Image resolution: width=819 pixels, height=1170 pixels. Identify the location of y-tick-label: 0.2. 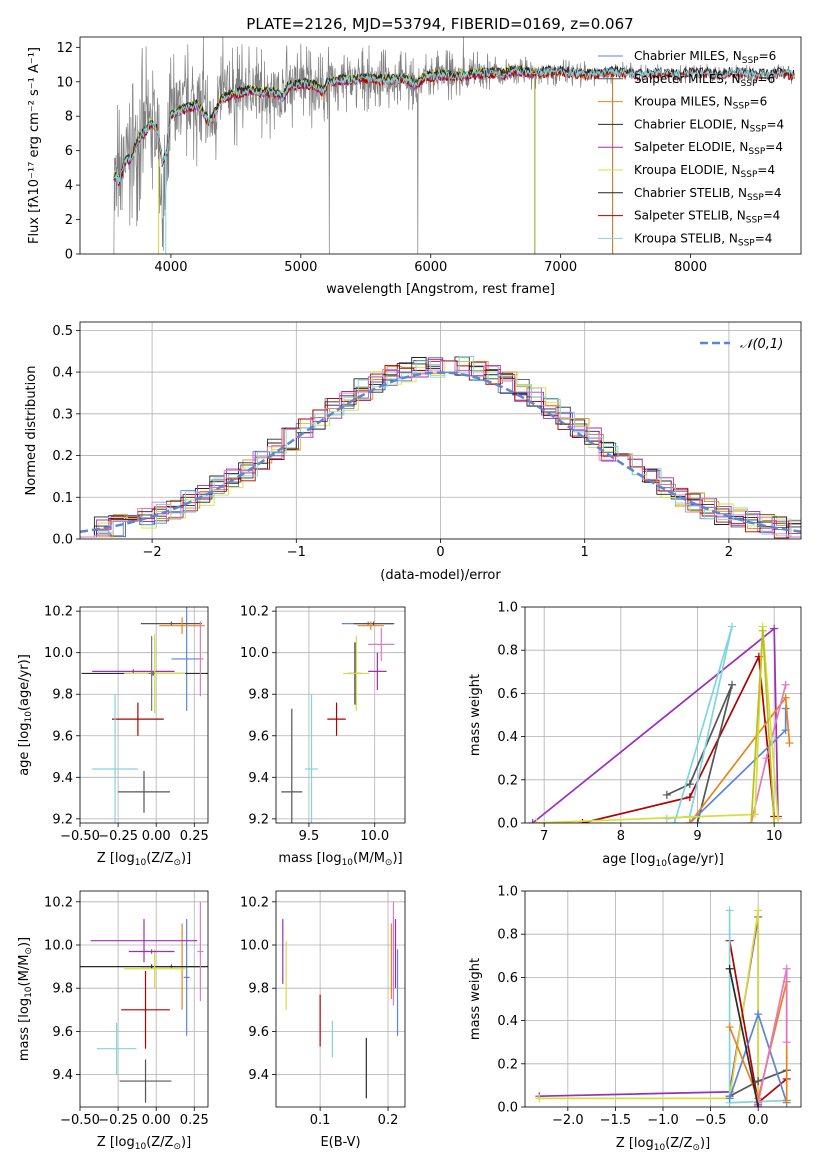
(507, 780).